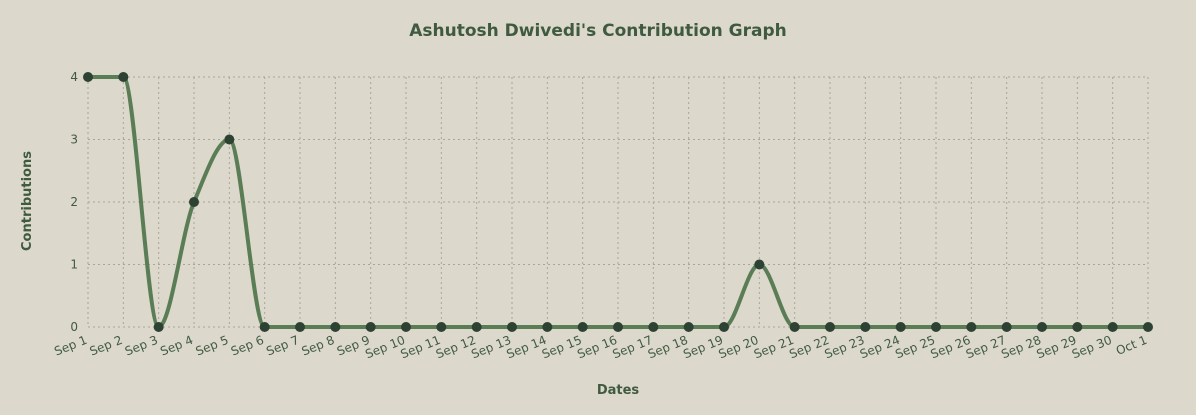 This screenshot has height=415, width=1196. What do you see at coordinates (74, 265) in the screenshot?
I see `y-tick-label: 1` at bounding box center [74, 265].